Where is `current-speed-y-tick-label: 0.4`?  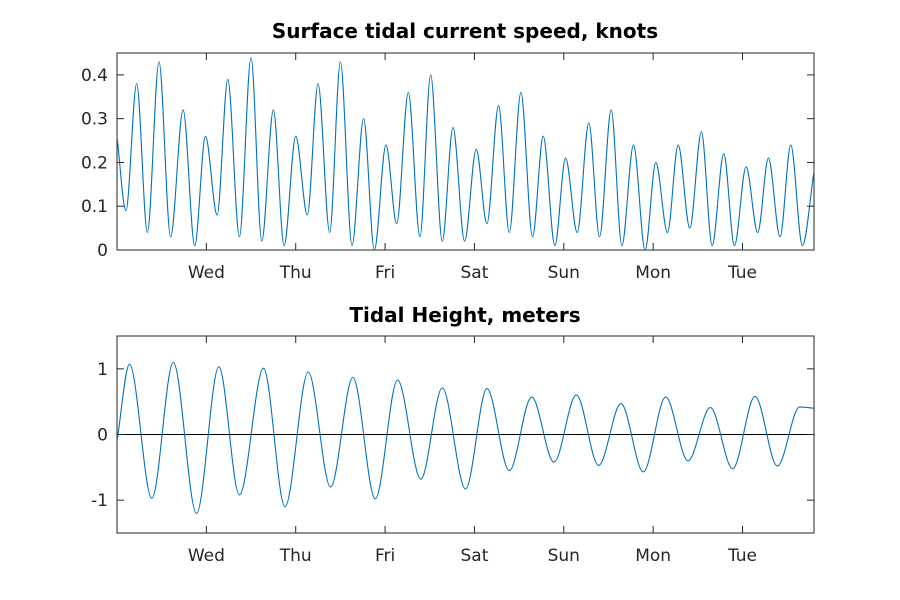
current-speed-y-tick-label: 0.4 is located at coordinates (94, 76).